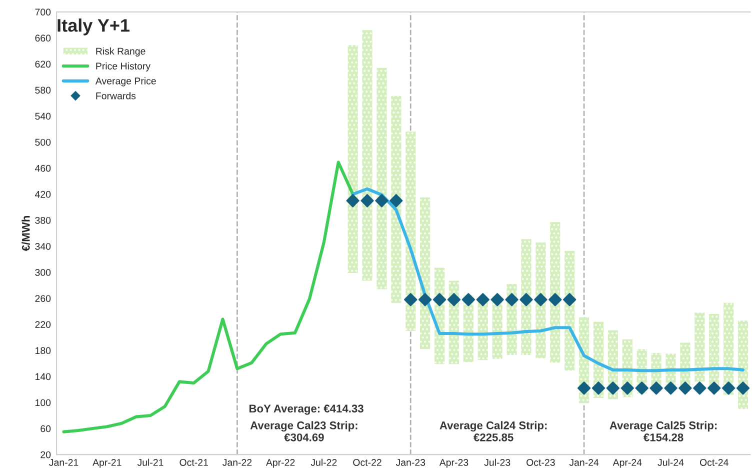 This screenshot has width=754, height=476. What do you see at coordinates (453, 463) in the screenshot?
I see `x-tick-label: Apr-23` at bounding box center [453, 463].